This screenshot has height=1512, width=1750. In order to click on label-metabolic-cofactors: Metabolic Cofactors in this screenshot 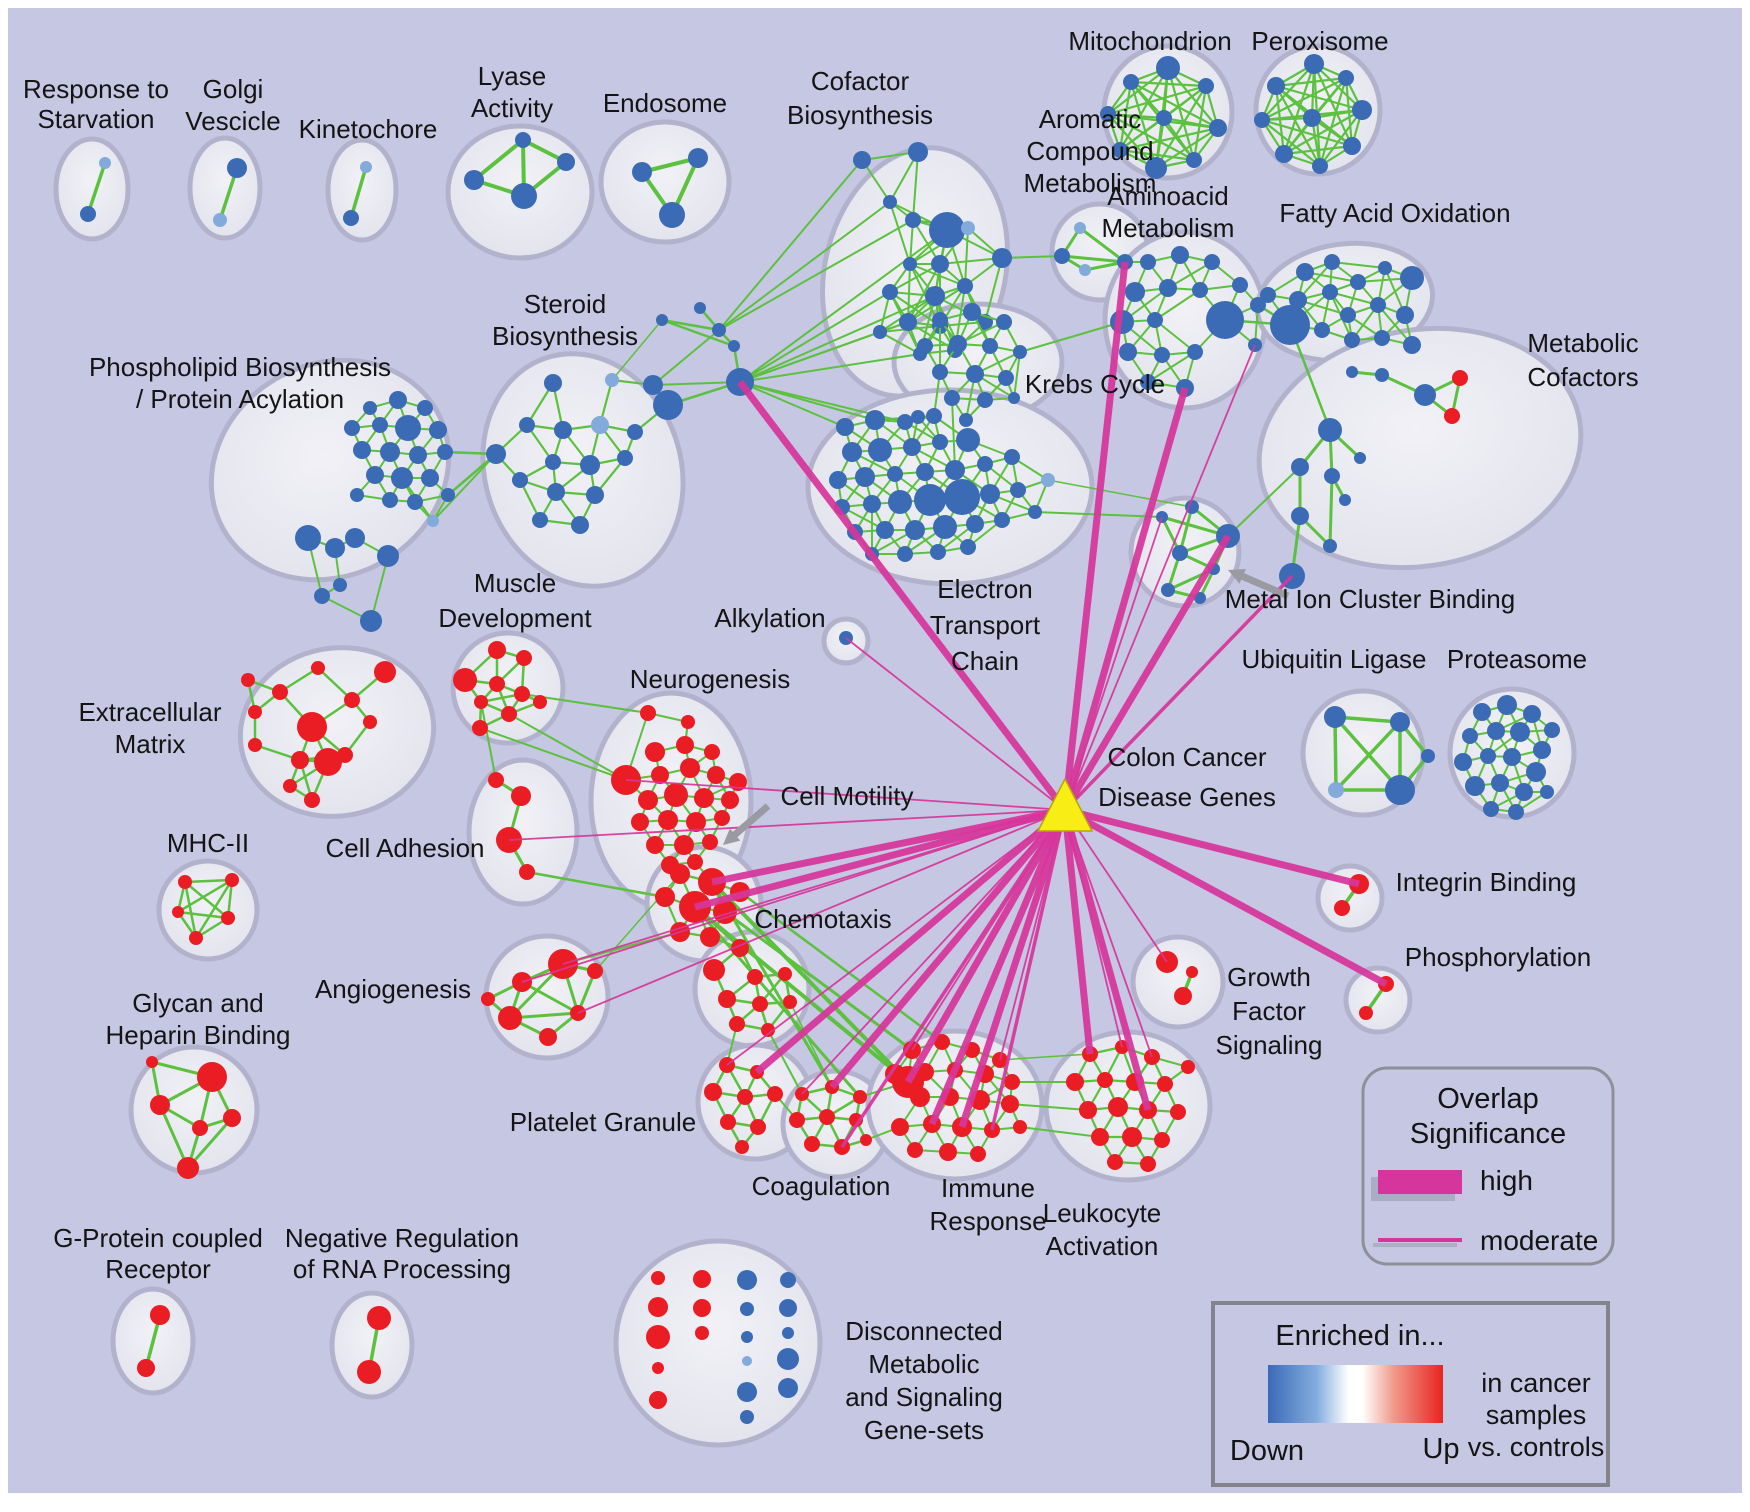, I will do `click(1582, 360)`.